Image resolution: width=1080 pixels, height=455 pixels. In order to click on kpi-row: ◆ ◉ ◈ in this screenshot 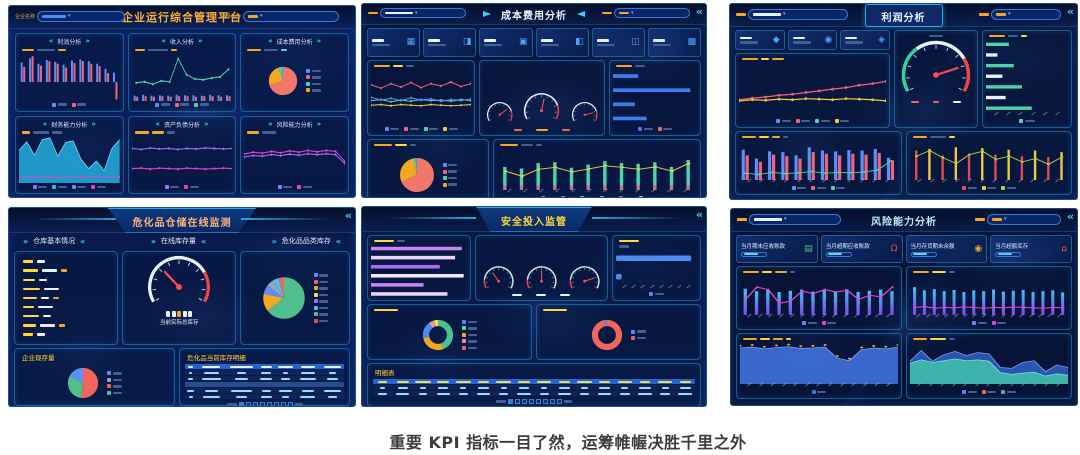, I will do `click(813, 40)`.